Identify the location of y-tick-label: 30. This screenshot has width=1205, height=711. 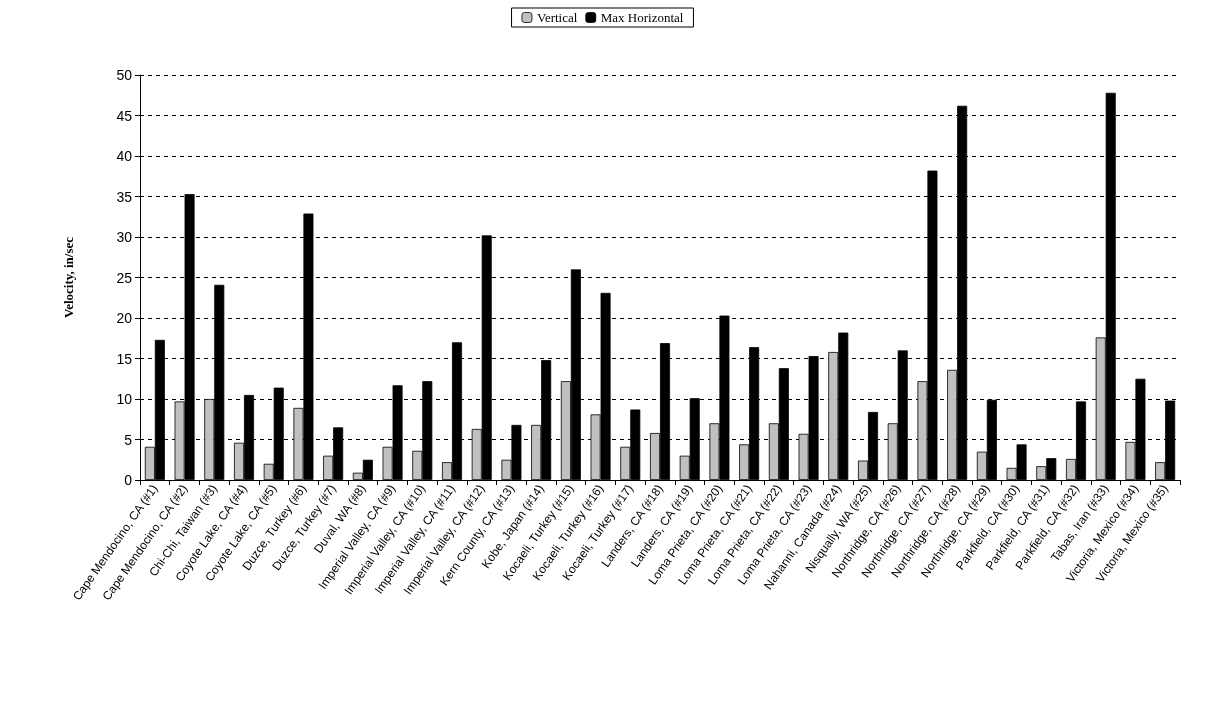
(124, 237).